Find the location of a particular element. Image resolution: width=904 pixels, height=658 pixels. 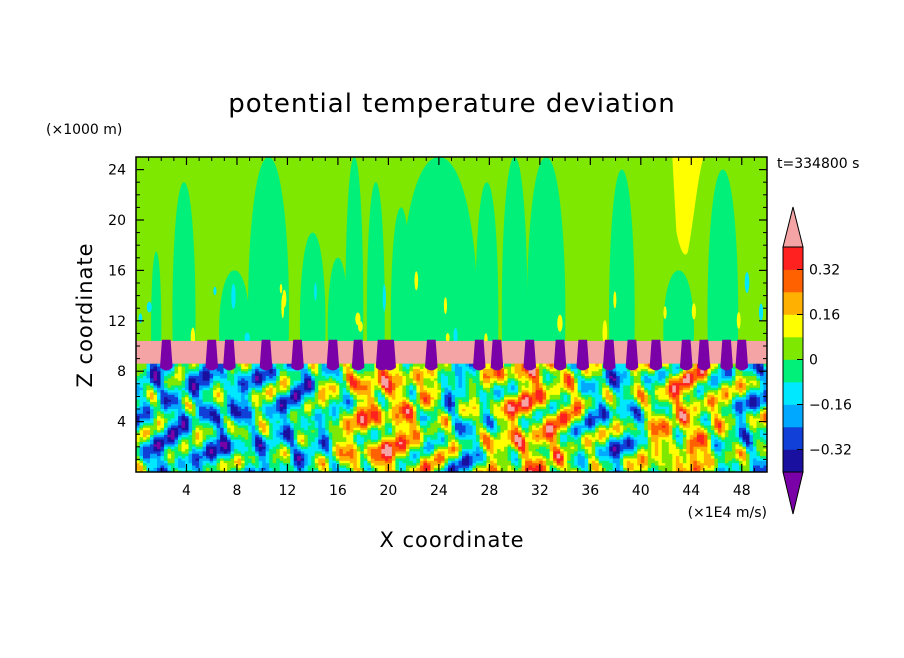

turbulence-cell-1993 is located at coordinates (288, 436).